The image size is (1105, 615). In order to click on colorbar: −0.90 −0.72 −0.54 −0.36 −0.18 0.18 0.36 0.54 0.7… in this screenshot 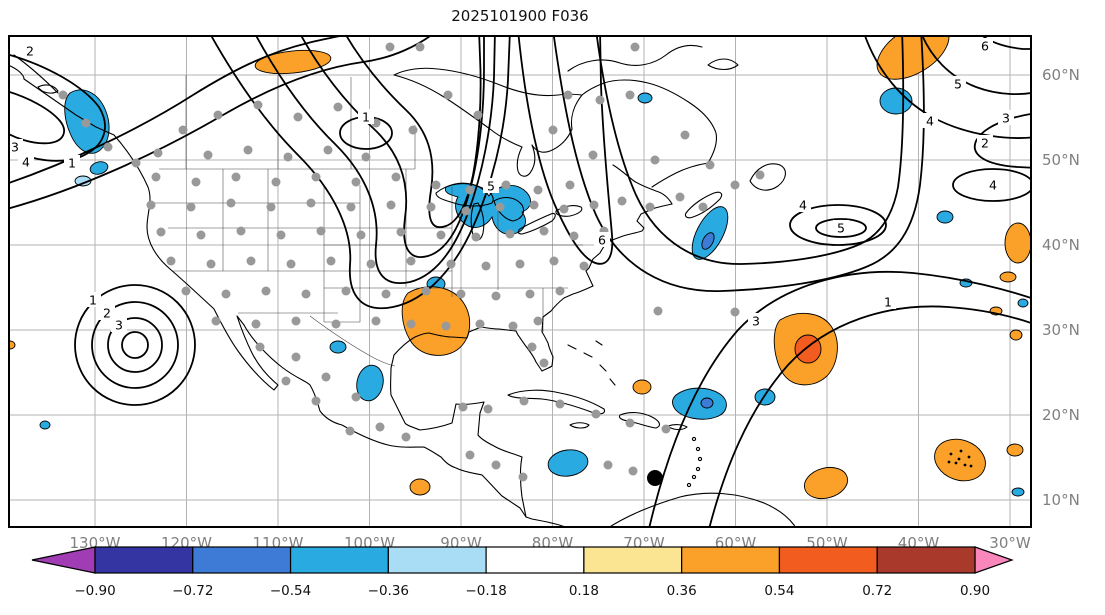, I will do `click(552, 579)`.